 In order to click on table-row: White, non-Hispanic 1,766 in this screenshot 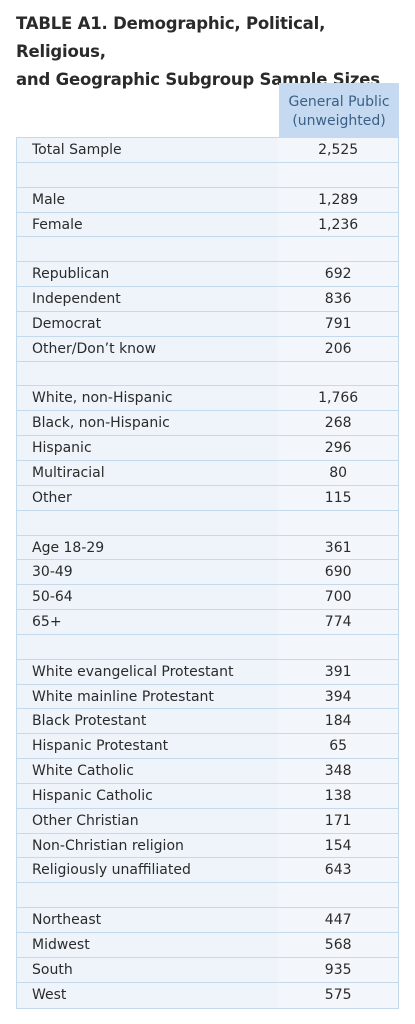, I will do `click(207, 399)`.